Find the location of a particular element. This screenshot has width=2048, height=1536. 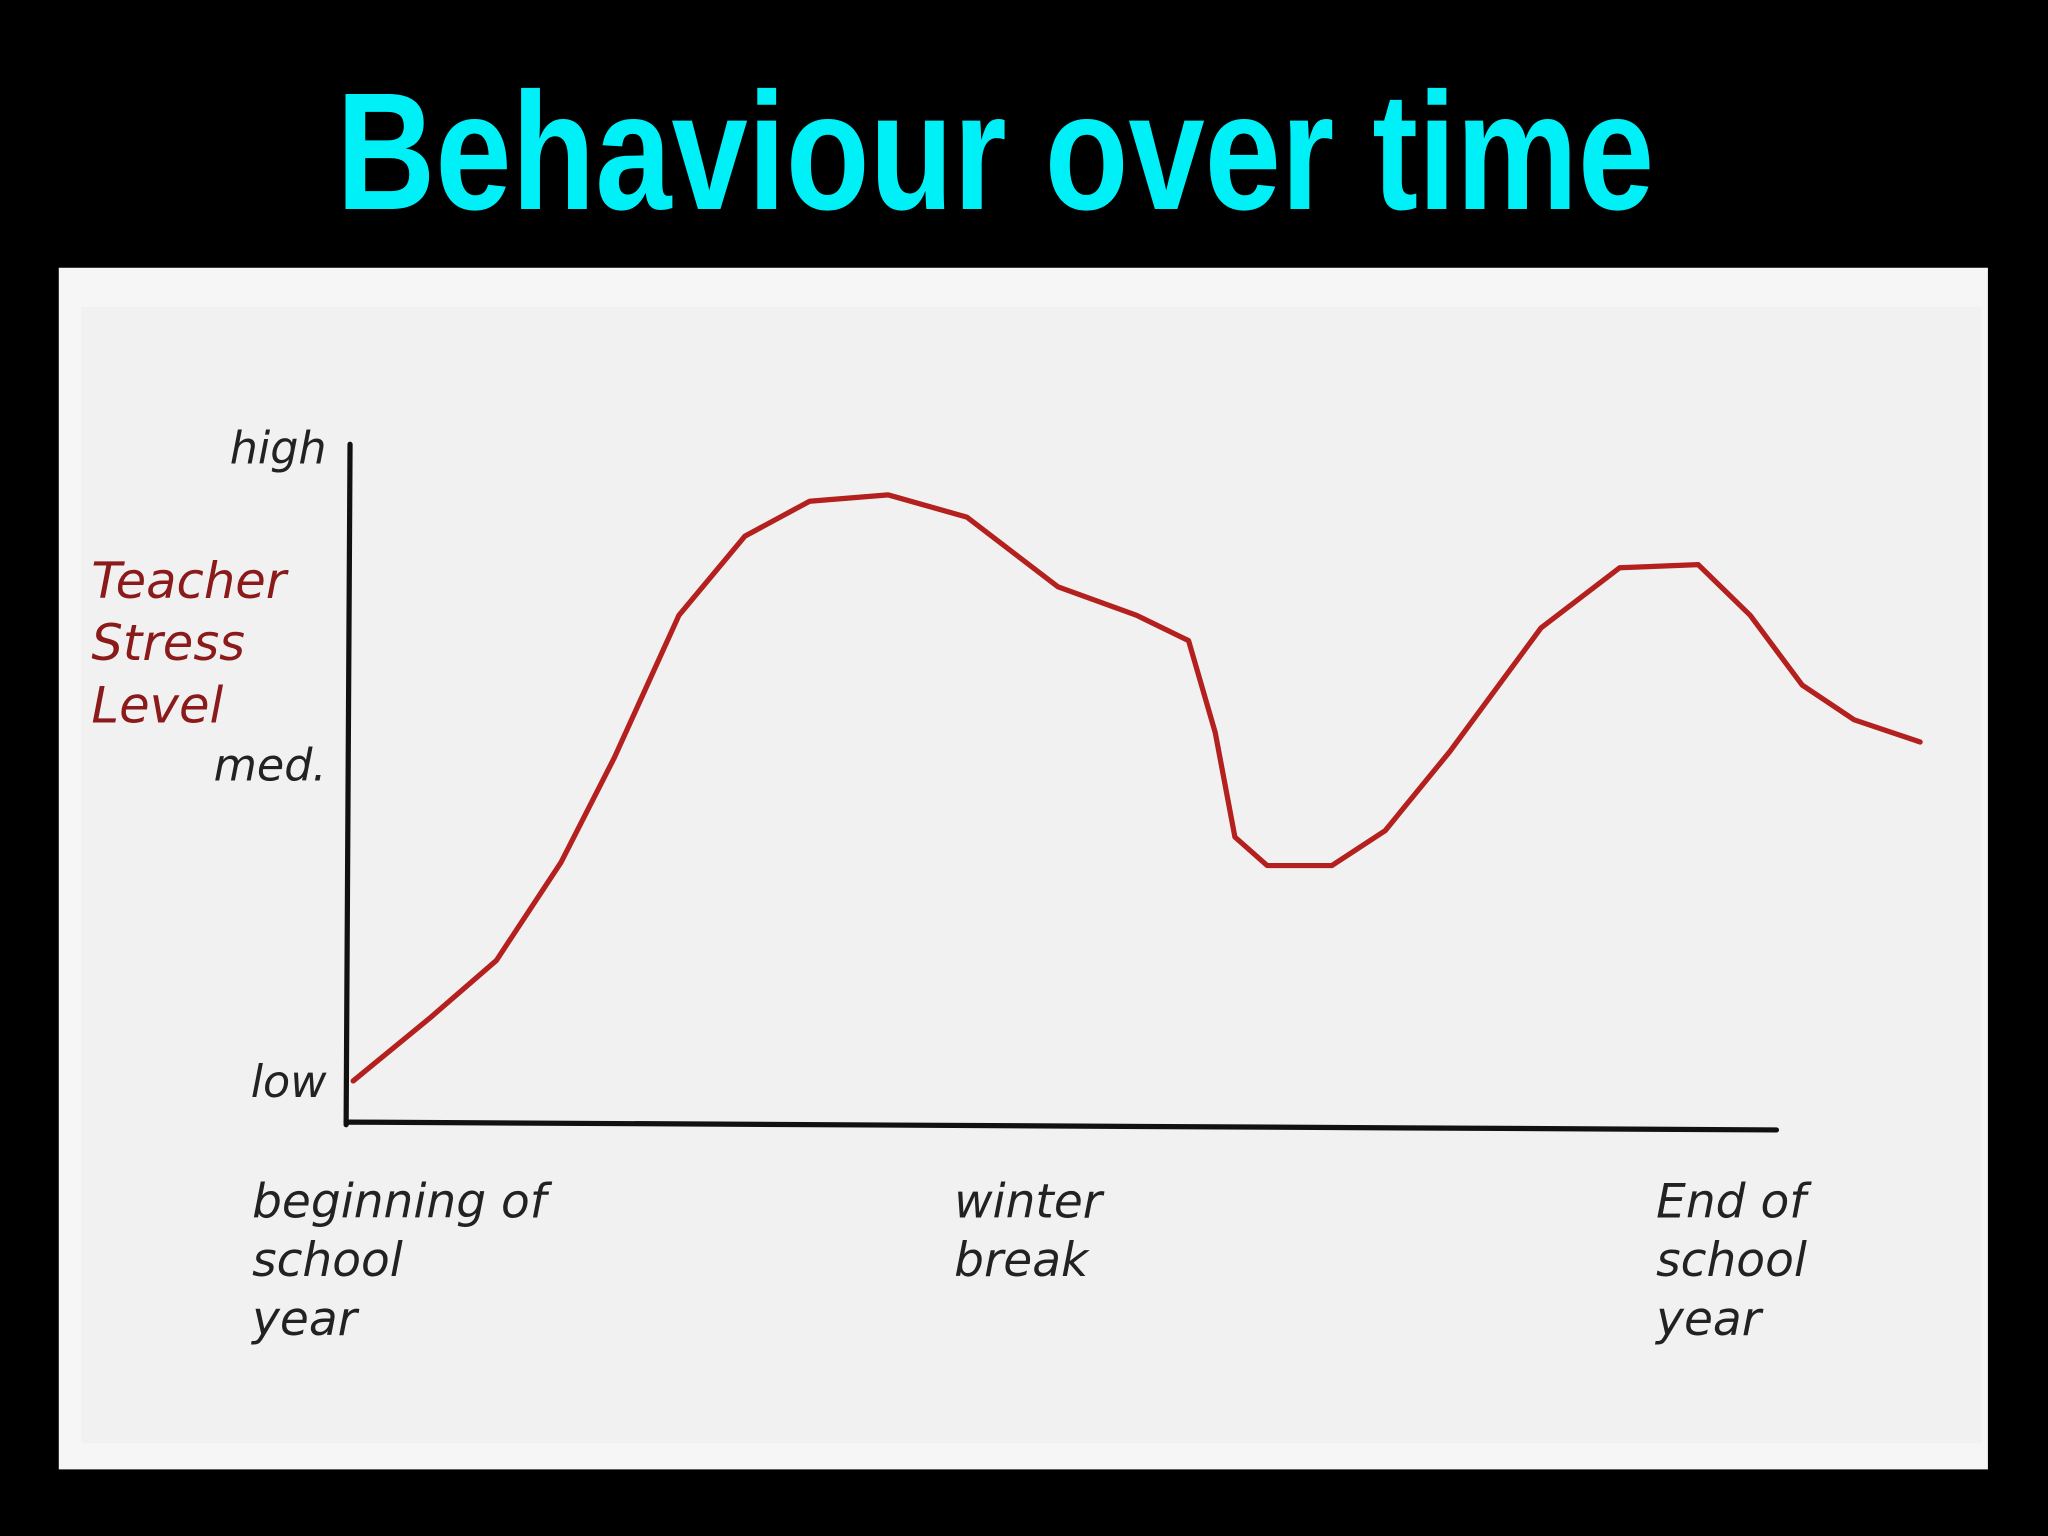

slide-title: Behaviour over time is located at coordinates (995, 152).